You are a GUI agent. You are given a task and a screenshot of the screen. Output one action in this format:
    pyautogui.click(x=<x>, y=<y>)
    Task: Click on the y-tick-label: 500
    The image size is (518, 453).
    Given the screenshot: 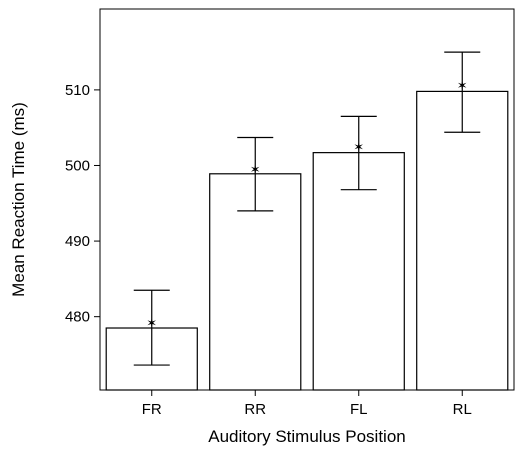 What is the action you would take?
    pyautogui.click(x=77, y=165)
    